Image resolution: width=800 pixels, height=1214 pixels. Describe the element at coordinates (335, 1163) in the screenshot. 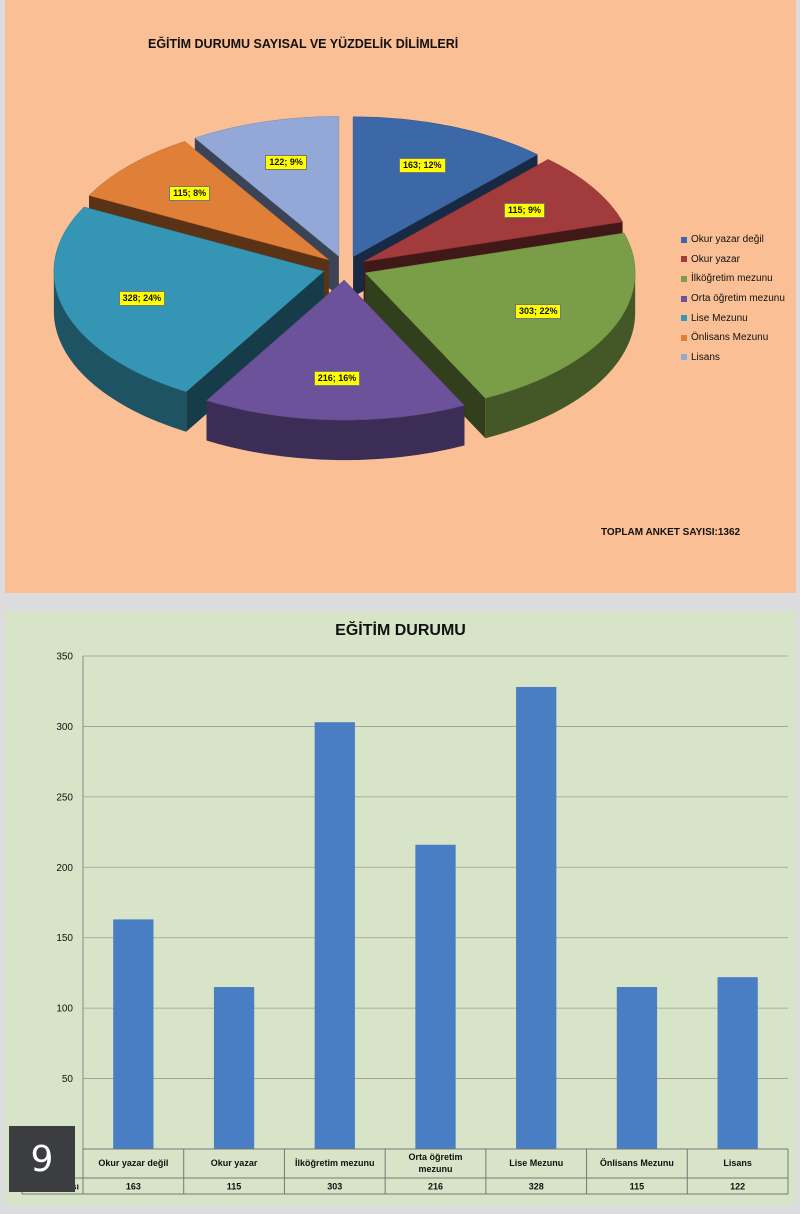

I see `x-category-label: İlköğretim mezunu` at that location.